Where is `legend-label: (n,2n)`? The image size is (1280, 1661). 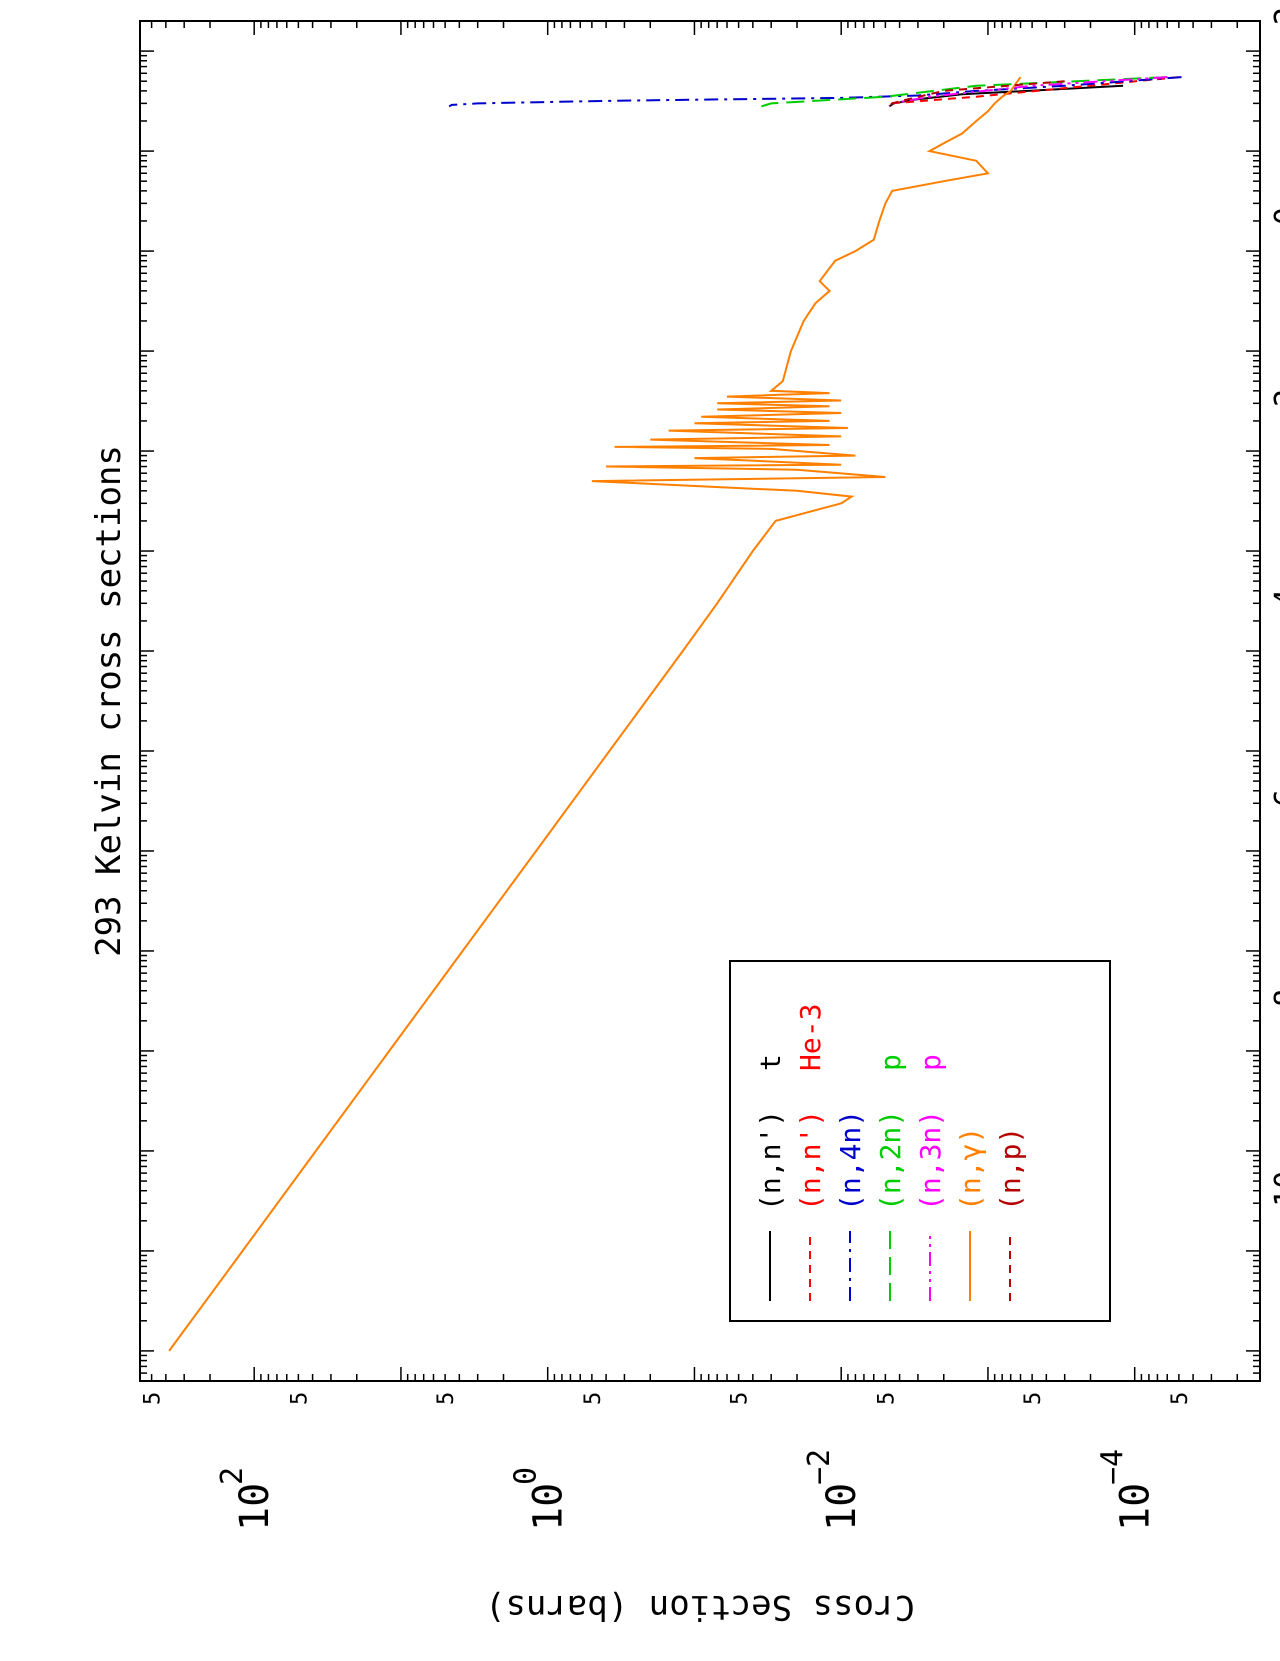 legend-label: (n,2n) is located at coordinates (890, 1160).